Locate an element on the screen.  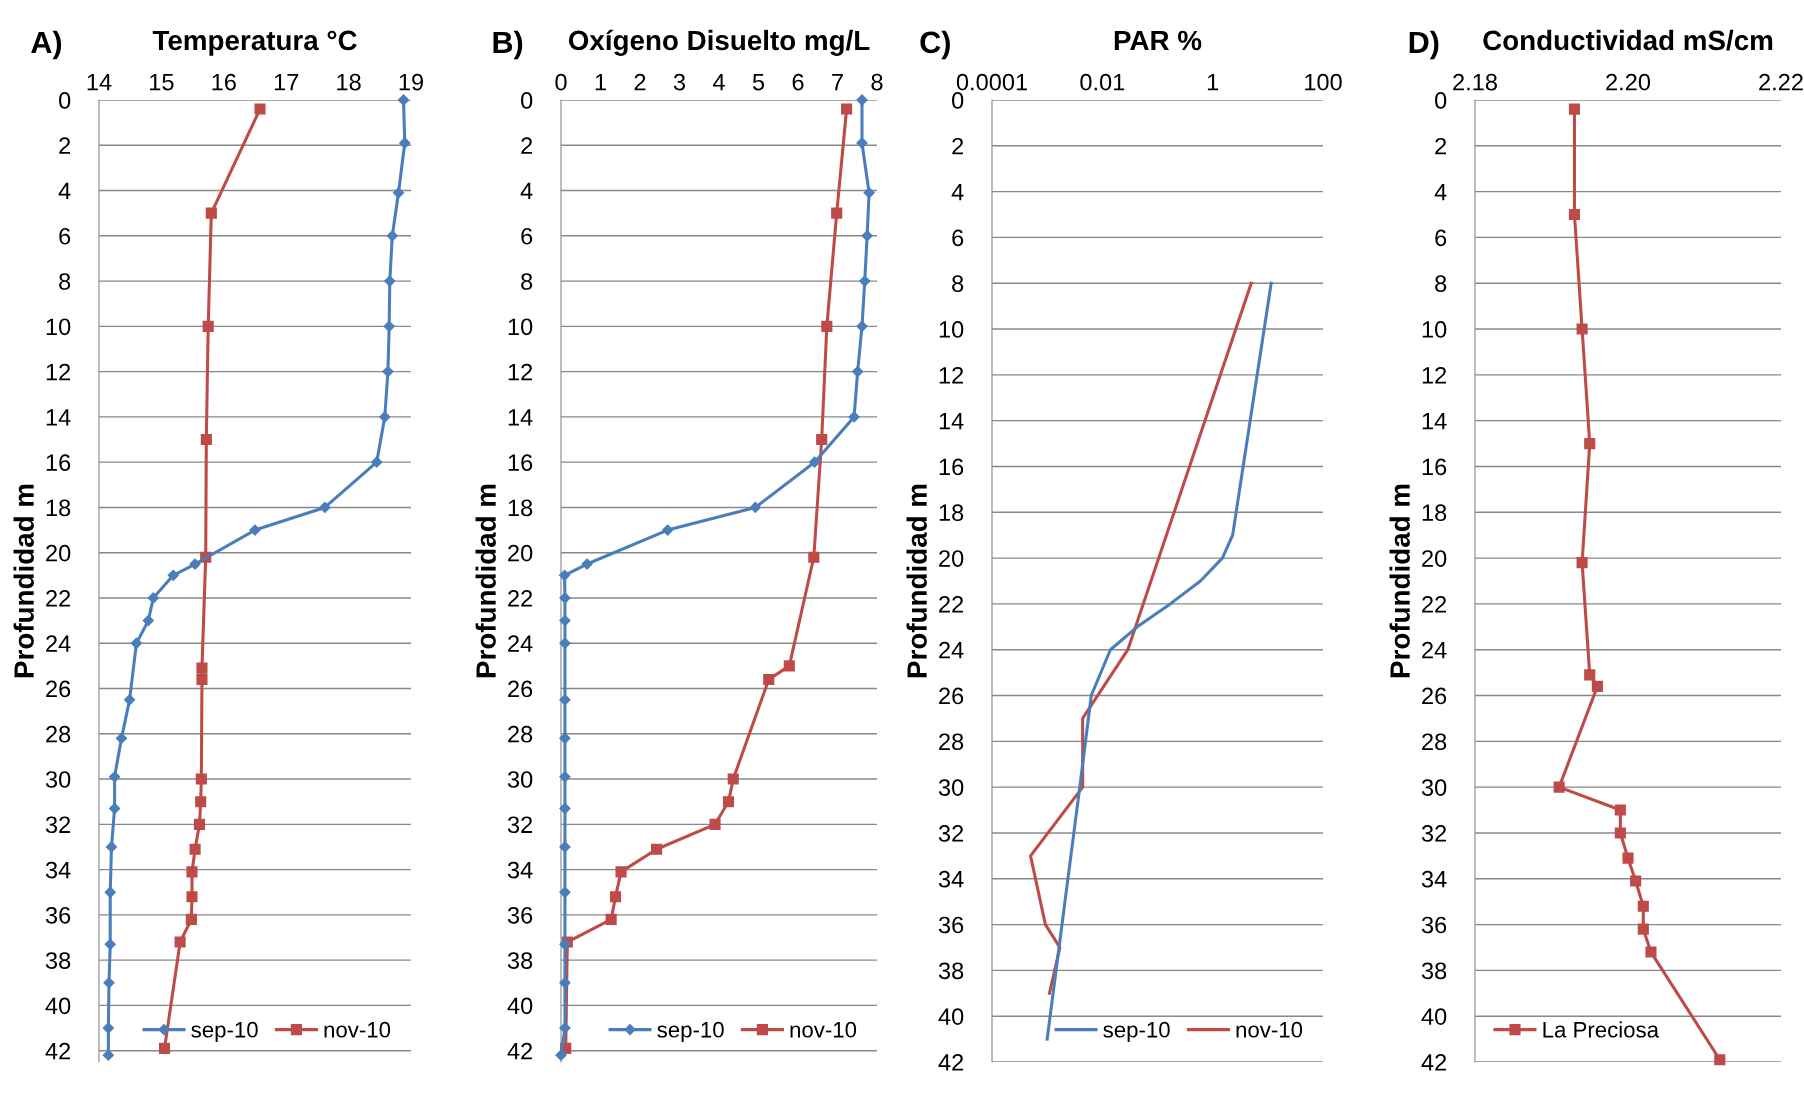
x-tick-label: 100 is located at coordinates (1323, 82).